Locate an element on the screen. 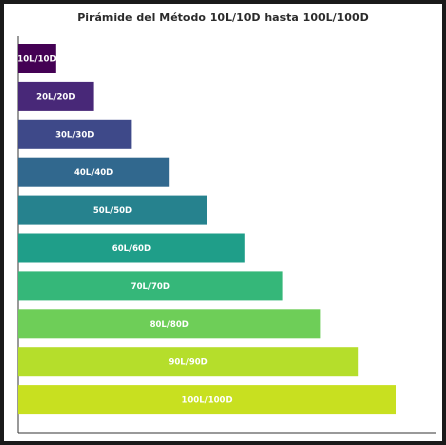 Image resolution: width=446 pixels, height=445 pixels. bar-label: 10L/10D is located at coordinates (36, 60).